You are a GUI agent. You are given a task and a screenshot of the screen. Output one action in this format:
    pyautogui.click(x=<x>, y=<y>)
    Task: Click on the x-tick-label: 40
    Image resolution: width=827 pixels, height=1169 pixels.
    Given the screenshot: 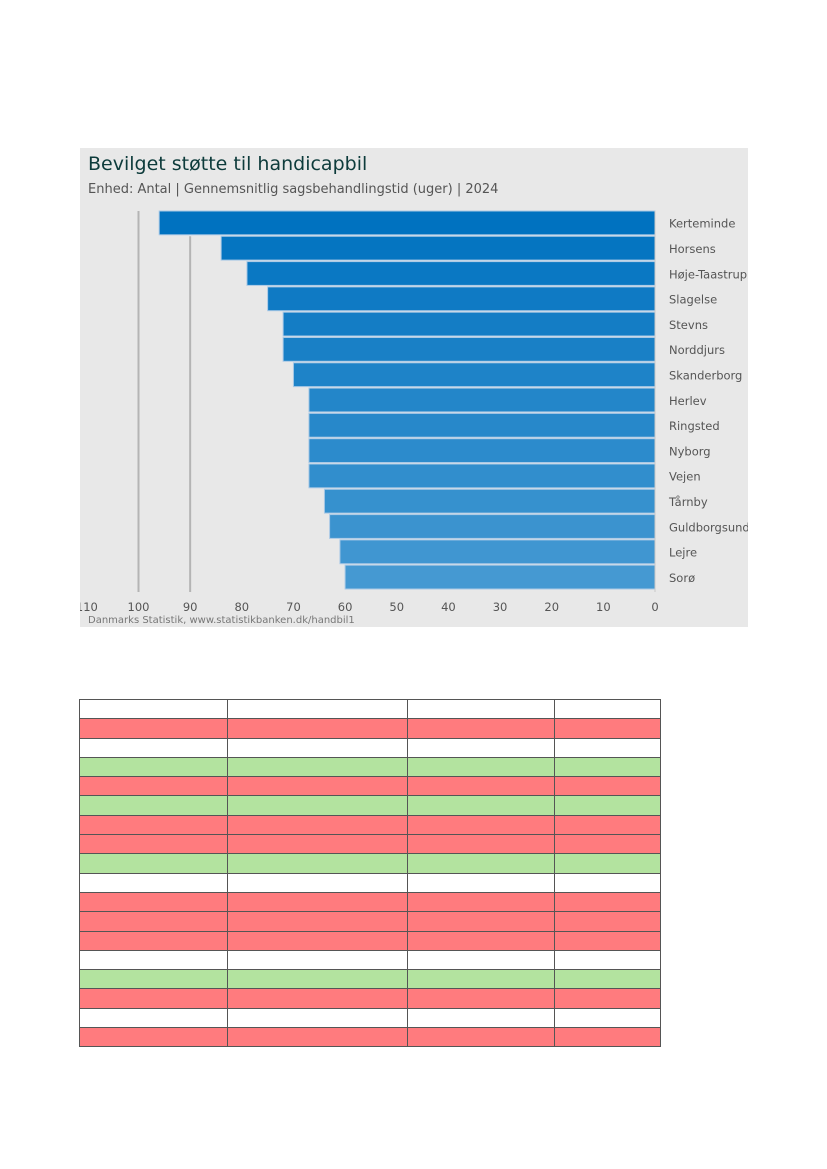 What is the action you would take?
    pyautogui.click(x=448, y=607)
    